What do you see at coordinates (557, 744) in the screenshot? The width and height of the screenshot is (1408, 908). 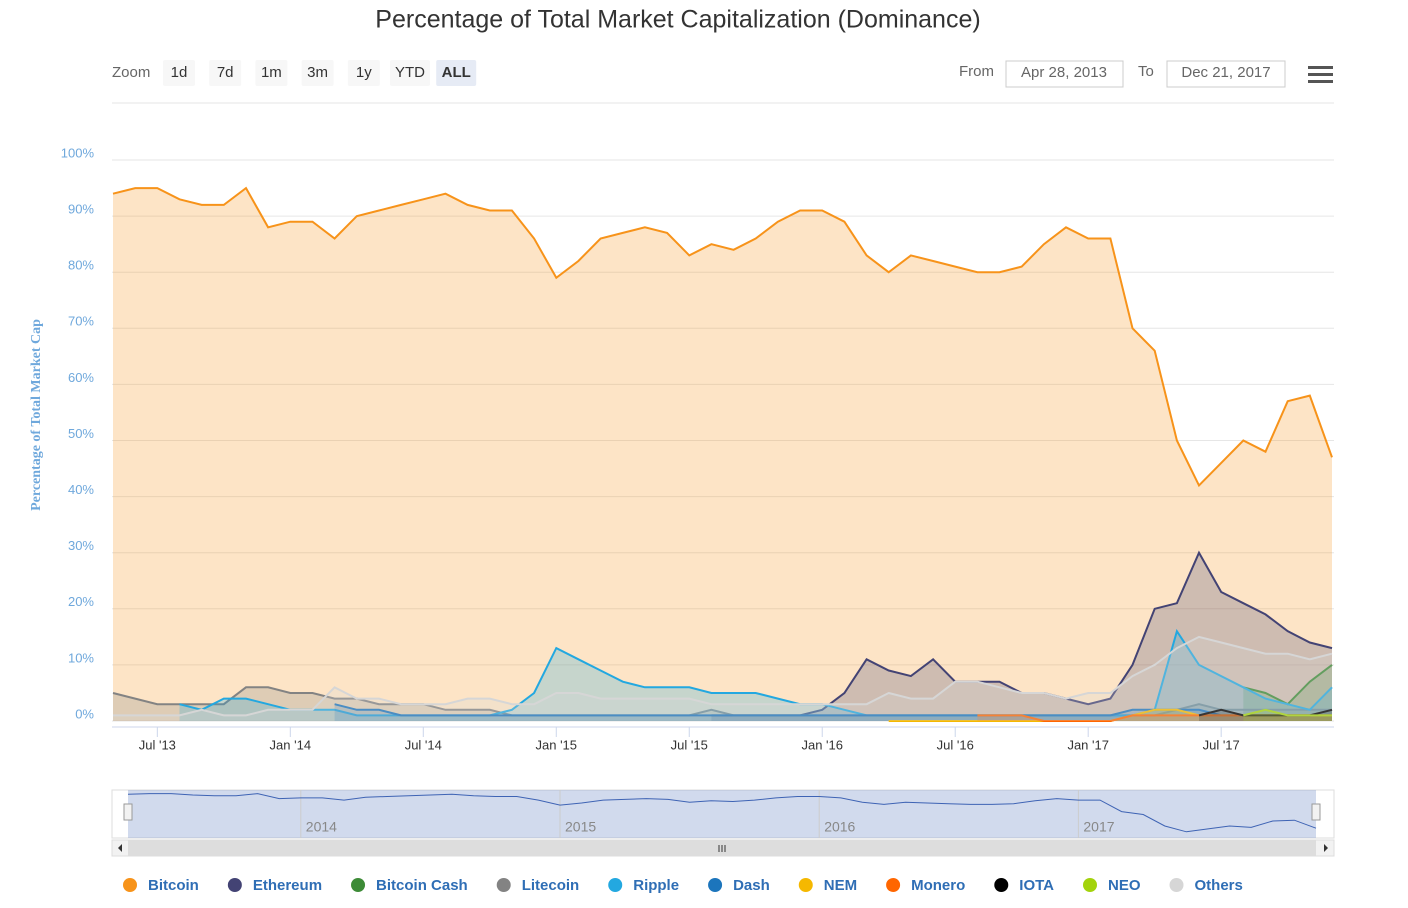 I see `x-tick-label: Jan '15` at bounding box center [557, 744].